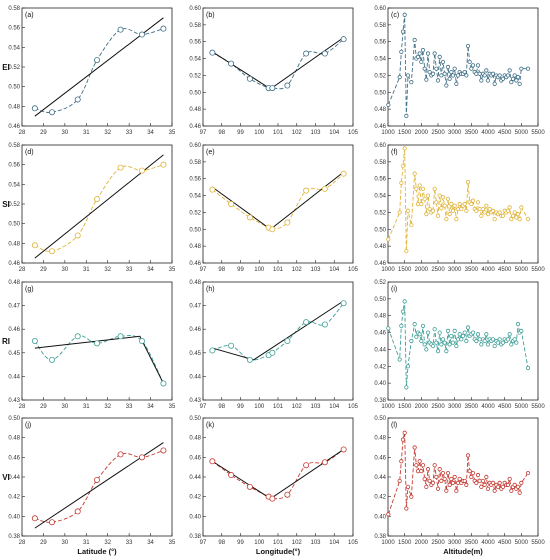 The height and width of the screenshot is (560, 550). I want to click on x-tick-label: 3000, so click(455, 133).